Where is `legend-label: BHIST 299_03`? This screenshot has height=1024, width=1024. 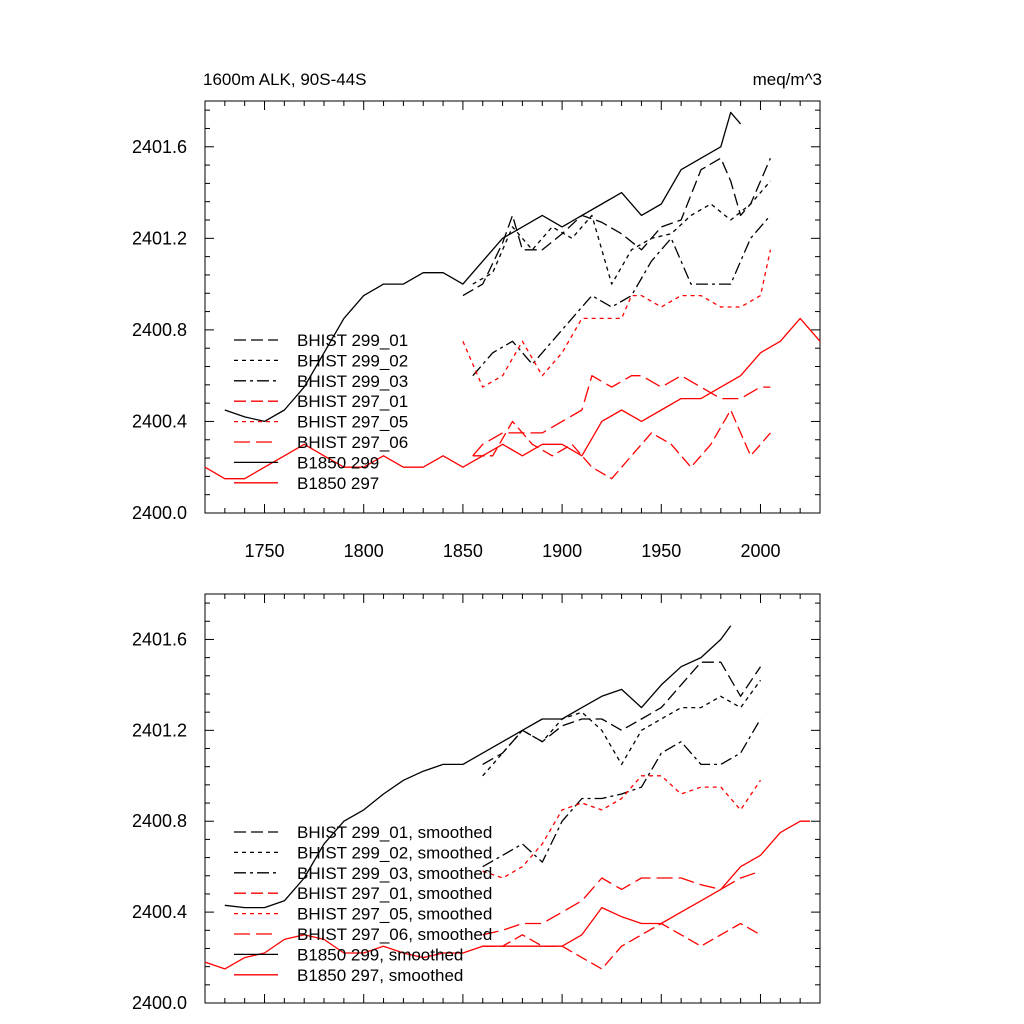
legend-label: BHIST 299_03 is located at coordinates (352, 381).